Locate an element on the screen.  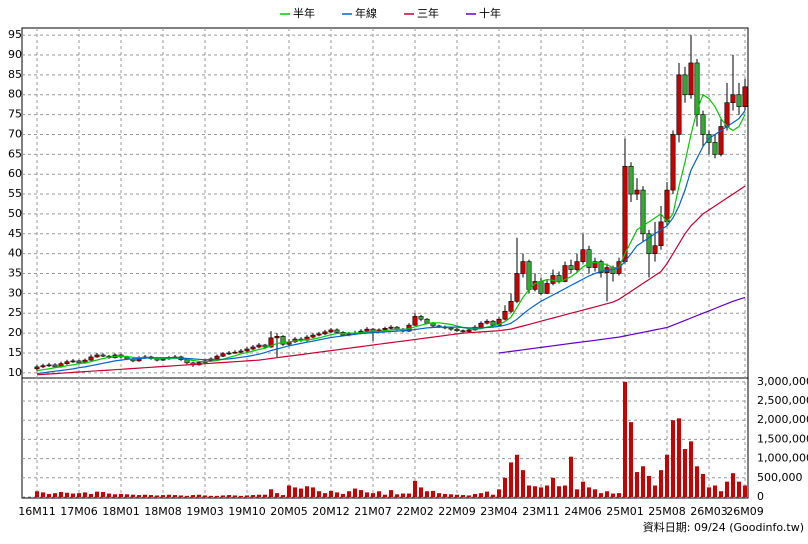
x-tick-label: 21M07 is located at coordinates (373, 511).